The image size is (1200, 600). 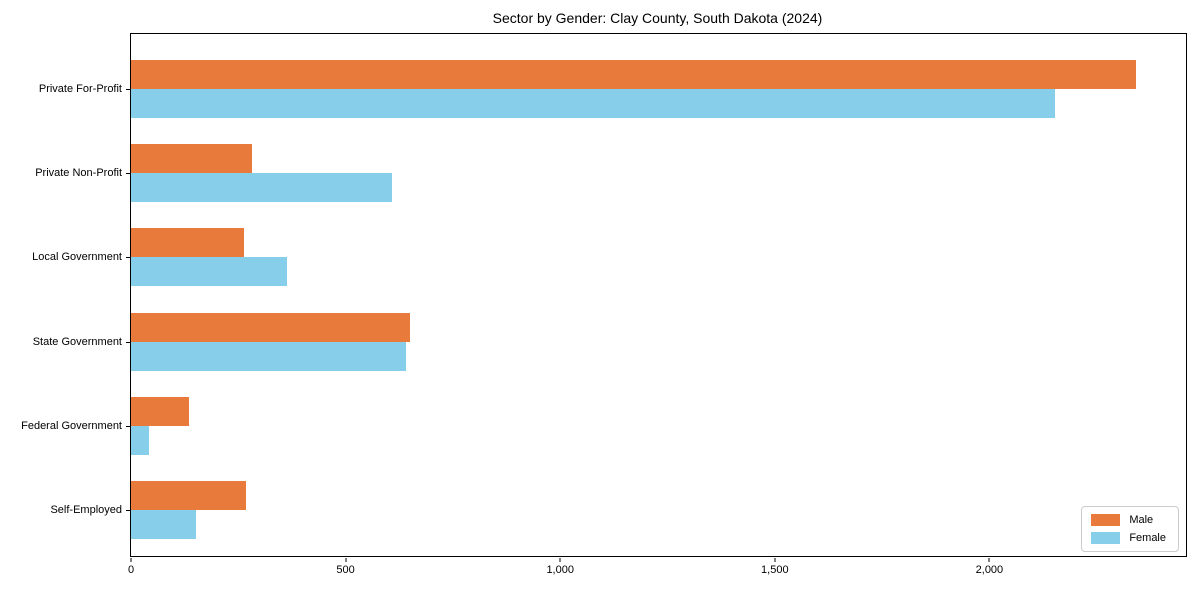 I want to click on bar-female-private-non-profit, so click(x=262, y=188).